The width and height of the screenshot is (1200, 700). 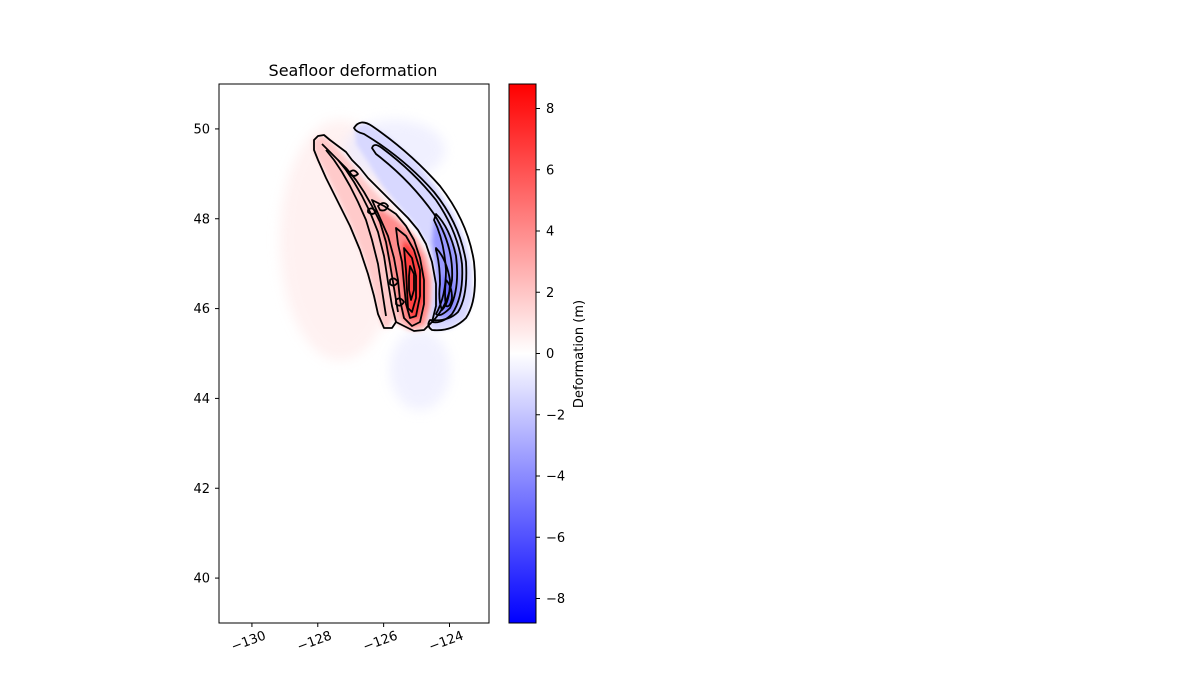 What do you see at coordinates (380, 642) in the screenshot?
I see `x-tick-label: −126` at bounding box center [380, 642].